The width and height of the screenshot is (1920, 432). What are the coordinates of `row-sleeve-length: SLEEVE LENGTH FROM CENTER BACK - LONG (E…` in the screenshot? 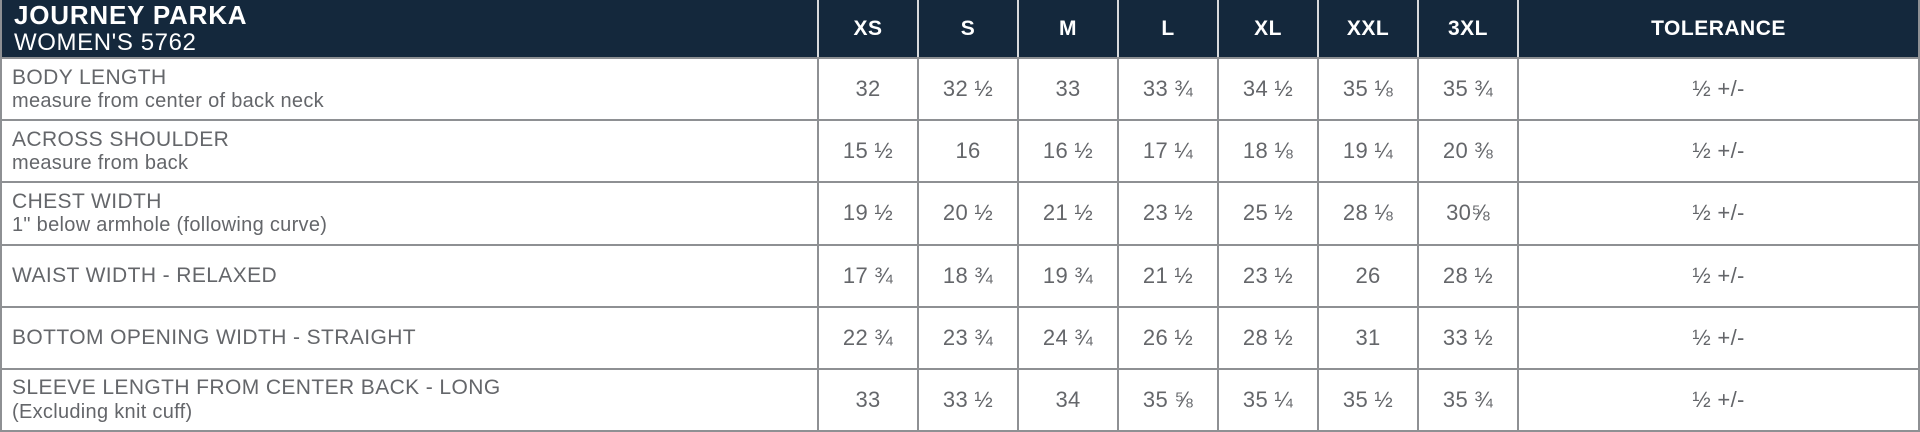 It's located at (960, 399).